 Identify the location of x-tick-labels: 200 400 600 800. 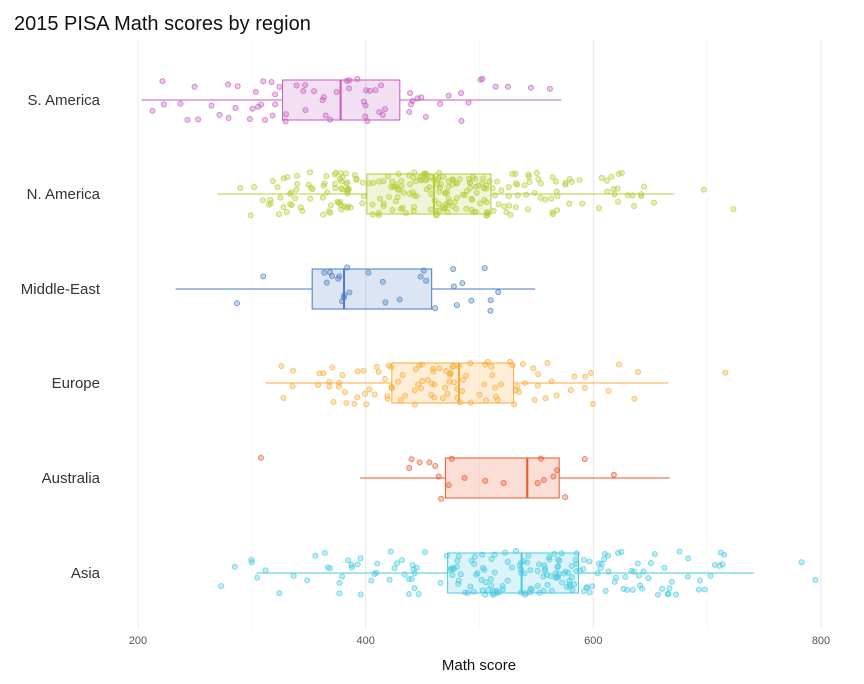
(479, 641).